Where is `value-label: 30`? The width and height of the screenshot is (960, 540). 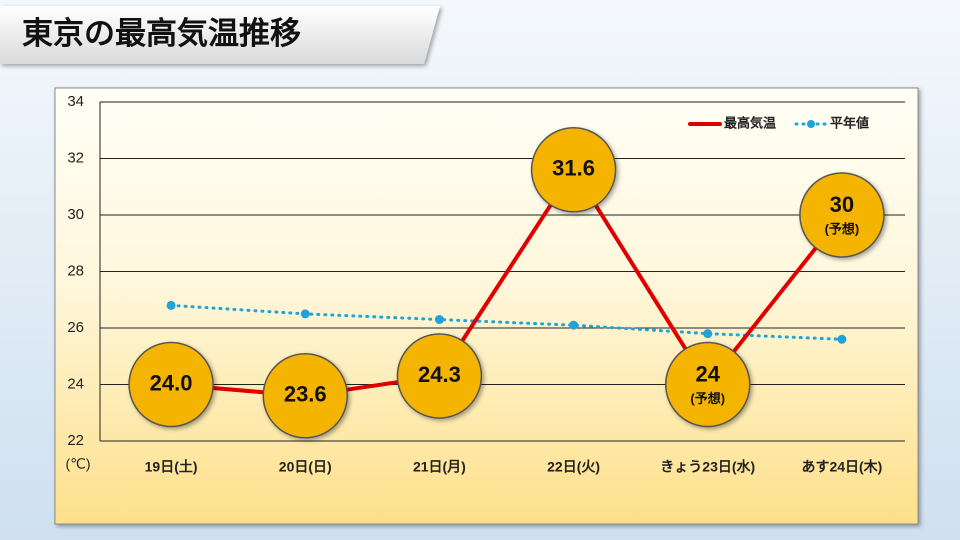 value-label: 30 is located at coordinates (842, 204).